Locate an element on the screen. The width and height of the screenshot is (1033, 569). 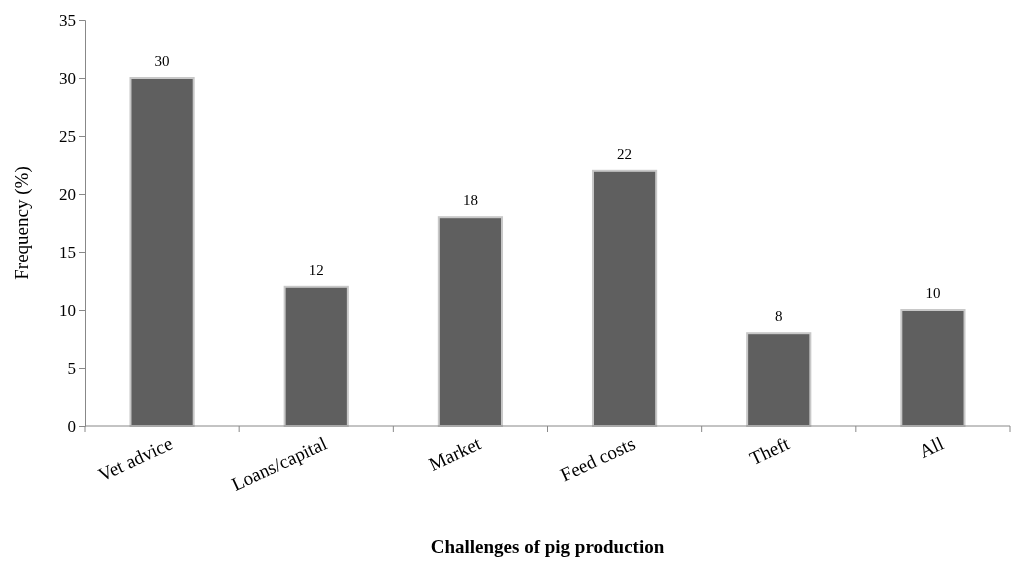
x-tick-label: All is located at coordinates (931, 447).